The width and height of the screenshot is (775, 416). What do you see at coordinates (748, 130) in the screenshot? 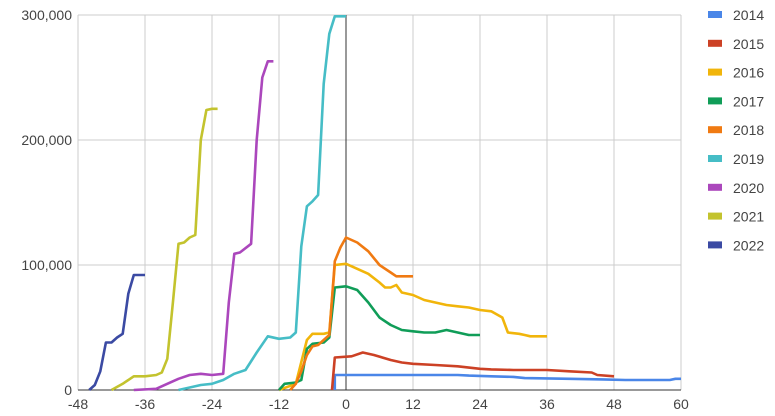
I see `legend-label-2018: 2018` at bounding box center [748, 130].